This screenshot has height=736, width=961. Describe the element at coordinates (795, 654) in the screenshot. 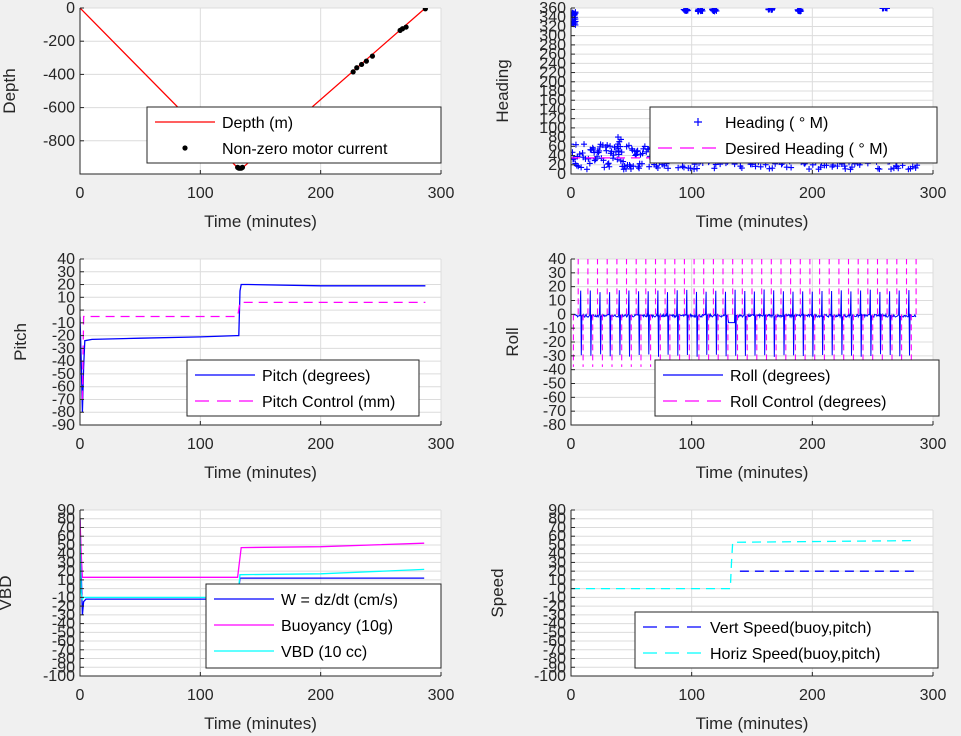

I see `legend-entry: Horiz Speed(buoy,pitch)` at that location.